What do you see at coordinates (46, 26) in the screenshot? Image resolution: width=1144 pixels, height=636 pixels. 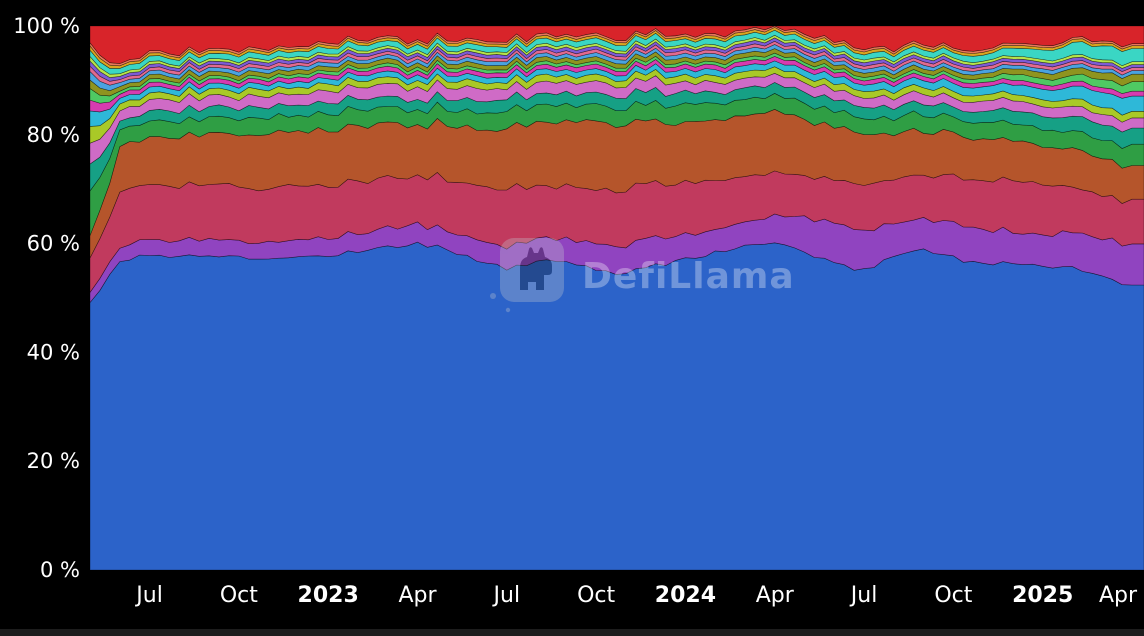 I see `y-axis-label: 100 %` at bounding box center [46, 26].